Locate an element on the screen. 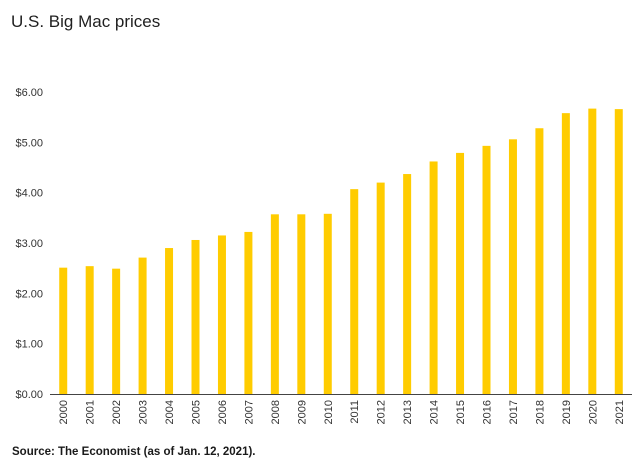 Image resolution: width=640 pixels, height=469 pixels. bar-2020 is located at coordinates (592, 251).